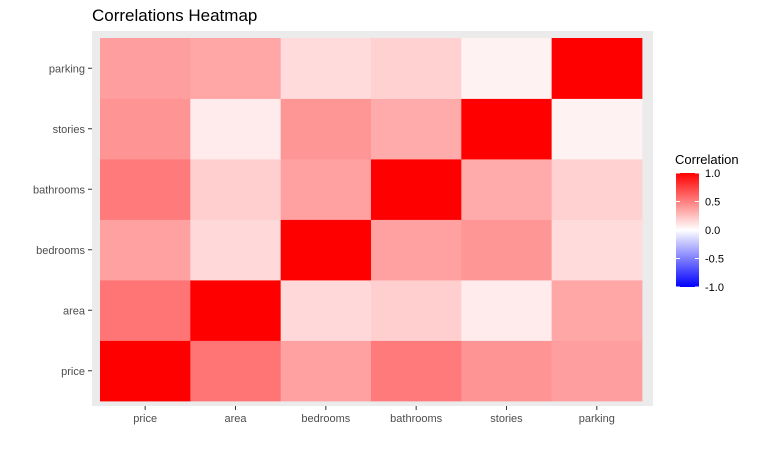 This screenshot has height=450, width=761. Describe the element at coordinates (597, 310) in the screenshot. I see `heatmap-cell-area-parking` at that location.